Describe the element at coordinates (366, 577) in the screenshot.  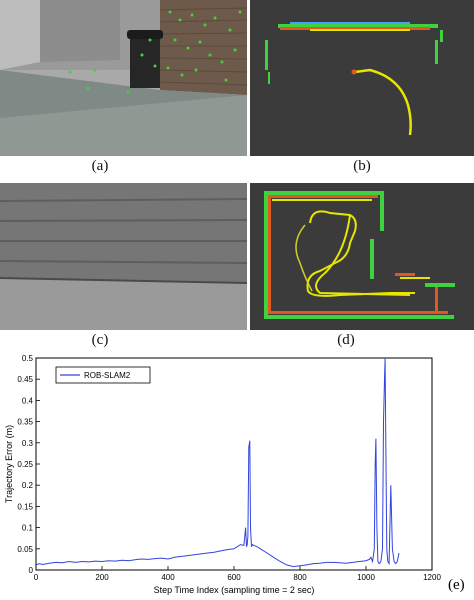
I see `x-tick-label: 1000` at that location.